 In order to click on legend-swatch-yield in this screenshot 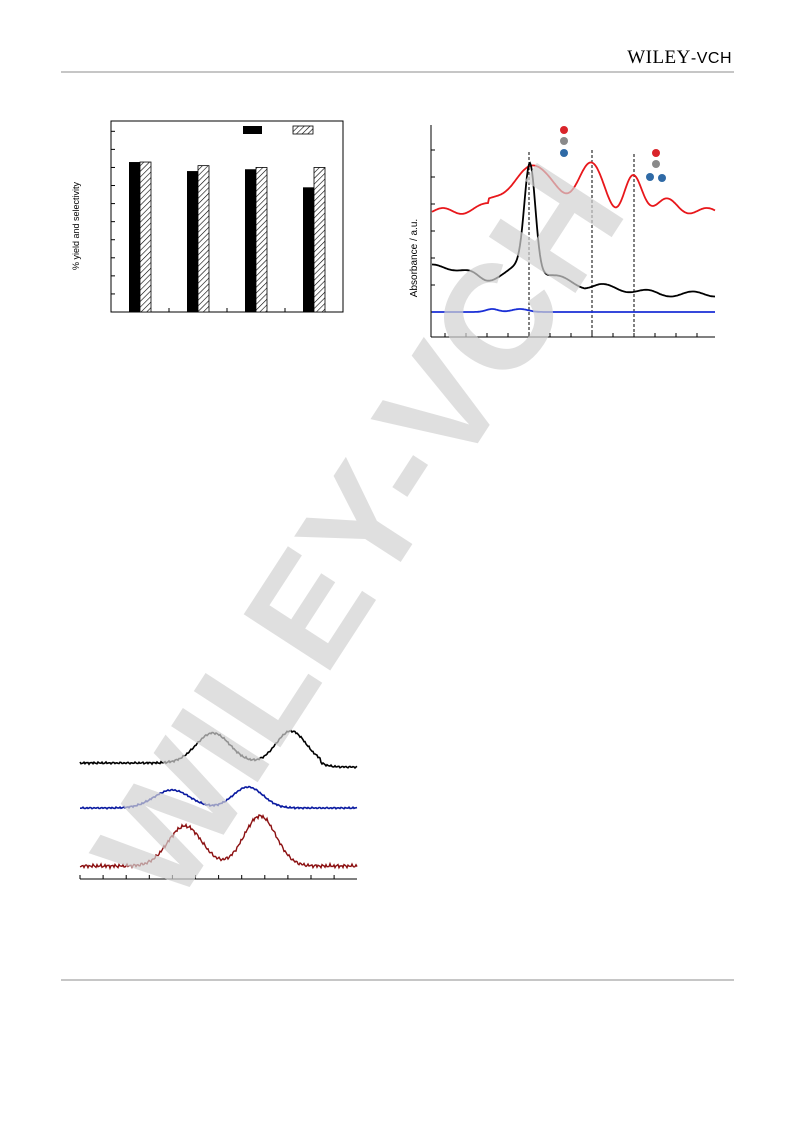, I will do `click(252, 130)`.